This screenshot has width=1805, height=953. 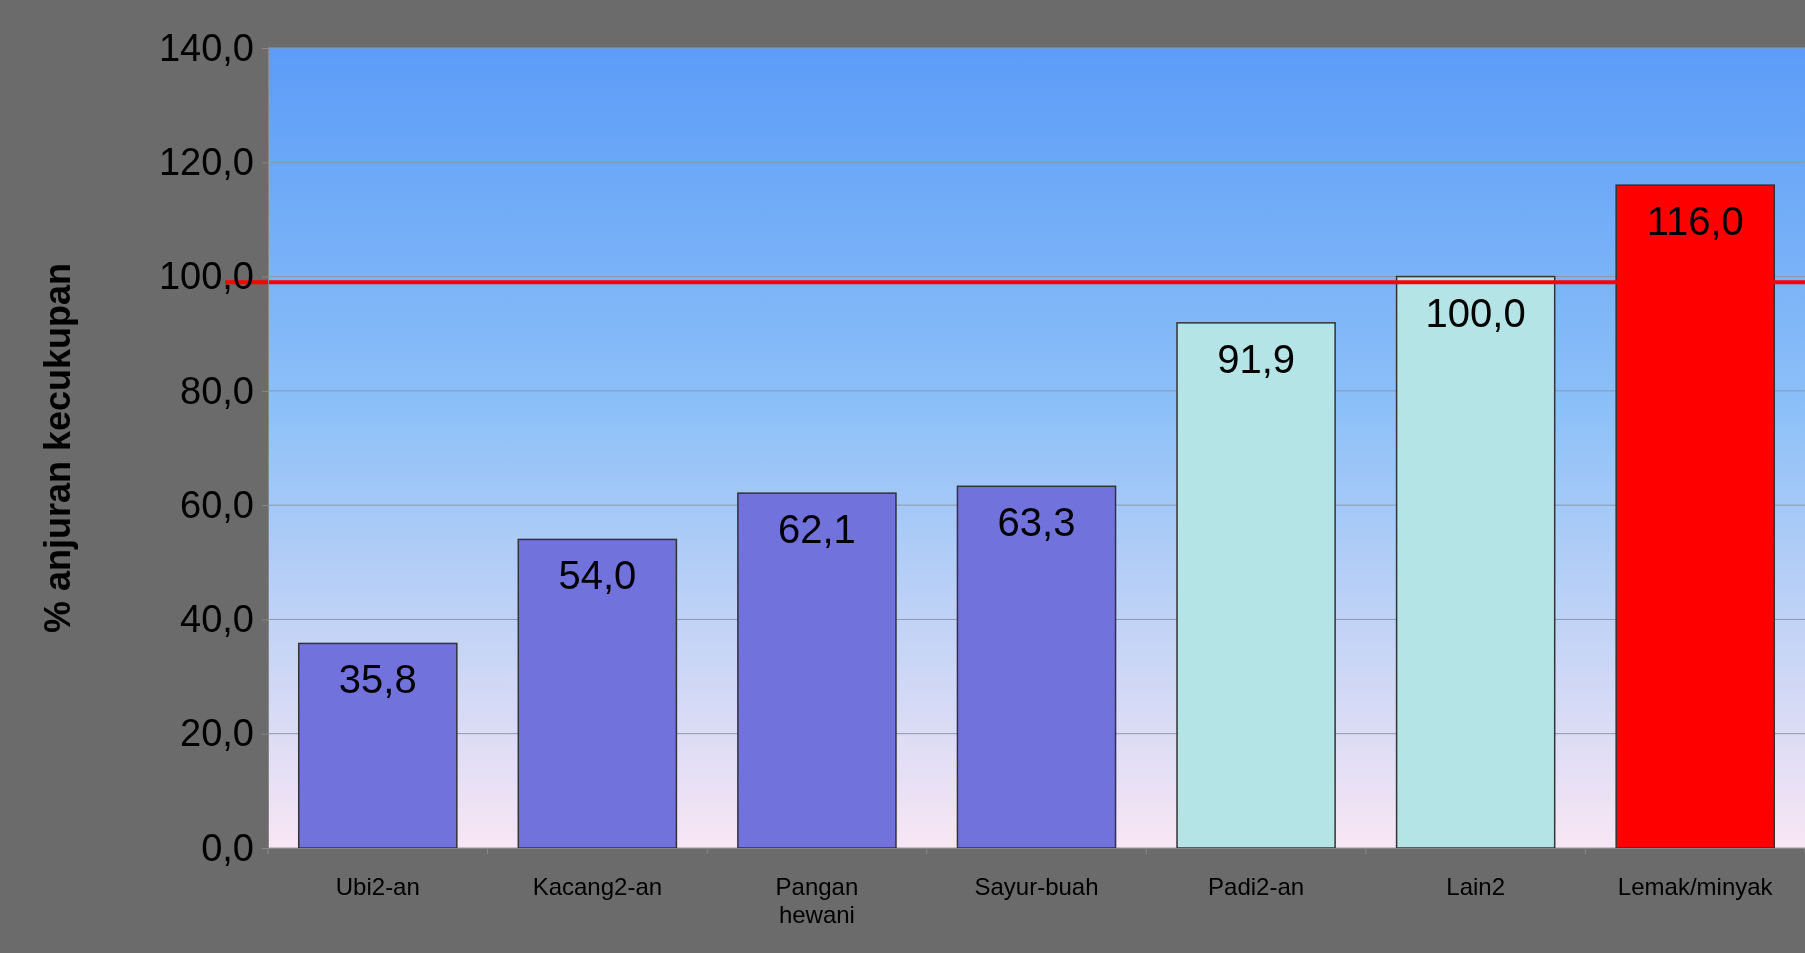 I want to click on data-label: 62,1, so click(x=817, y=529).